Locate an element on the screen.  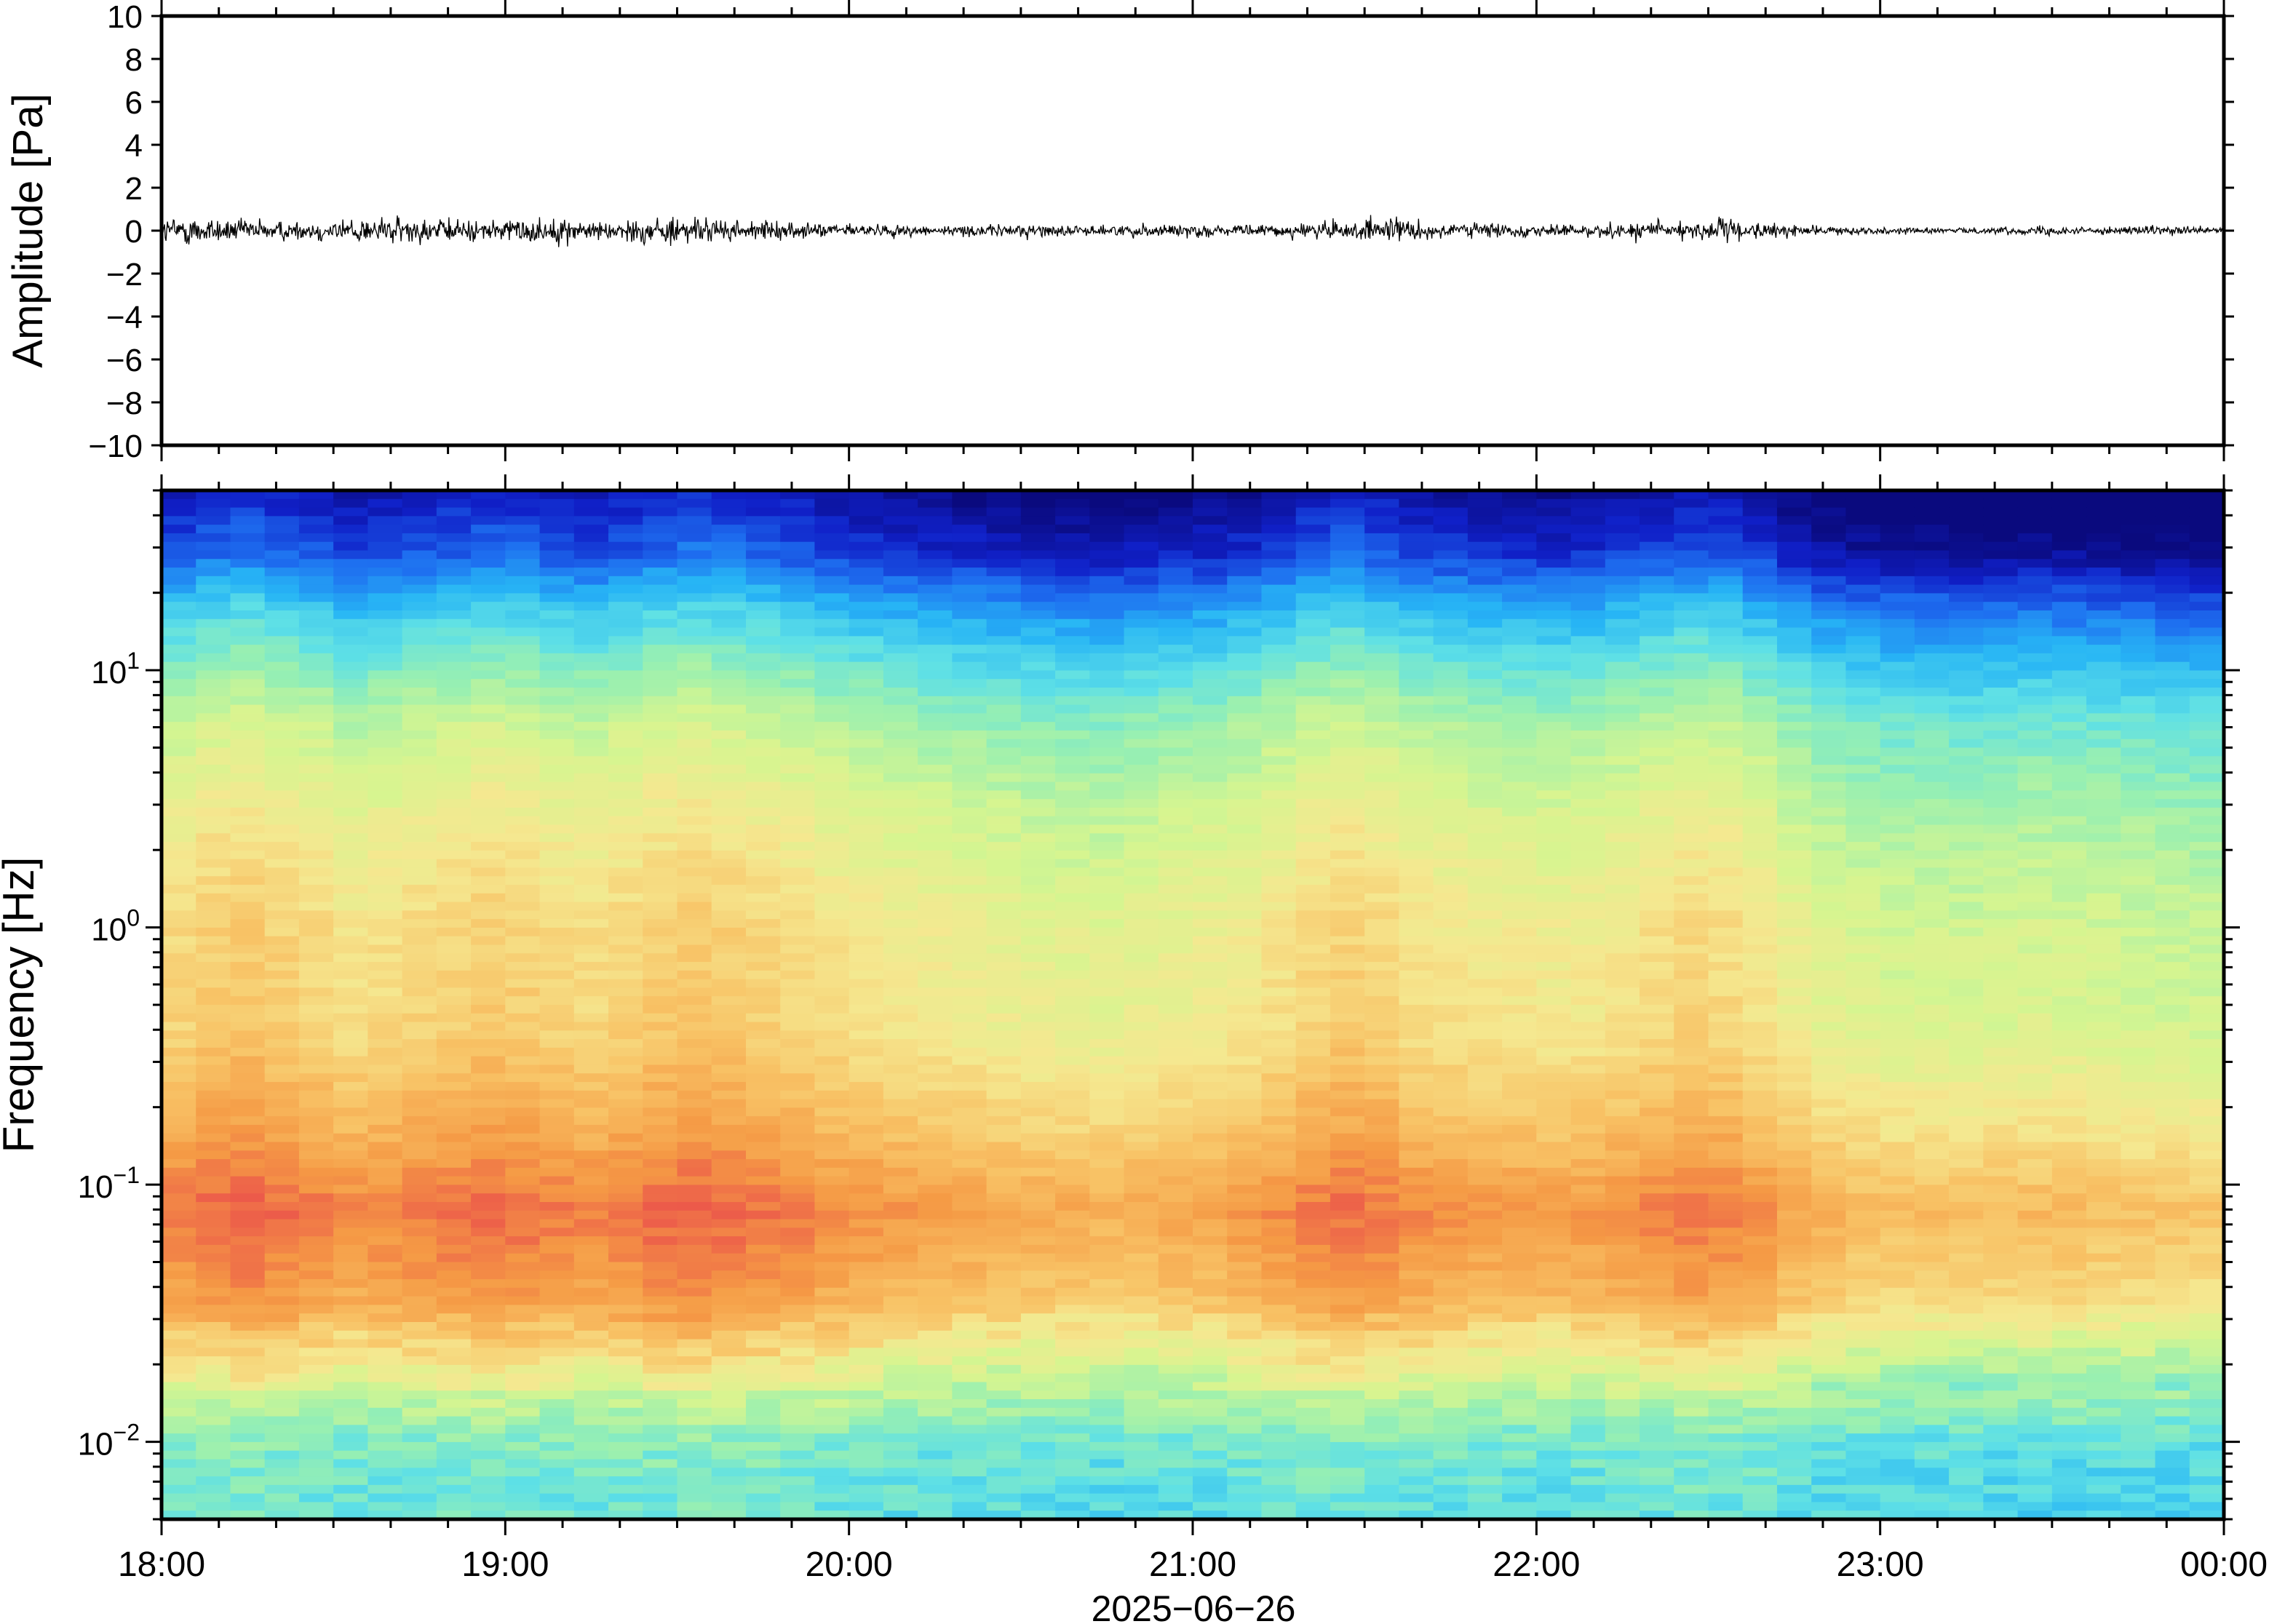
waveform-y-tick-label: 2 is located at coordinates (134, 189).